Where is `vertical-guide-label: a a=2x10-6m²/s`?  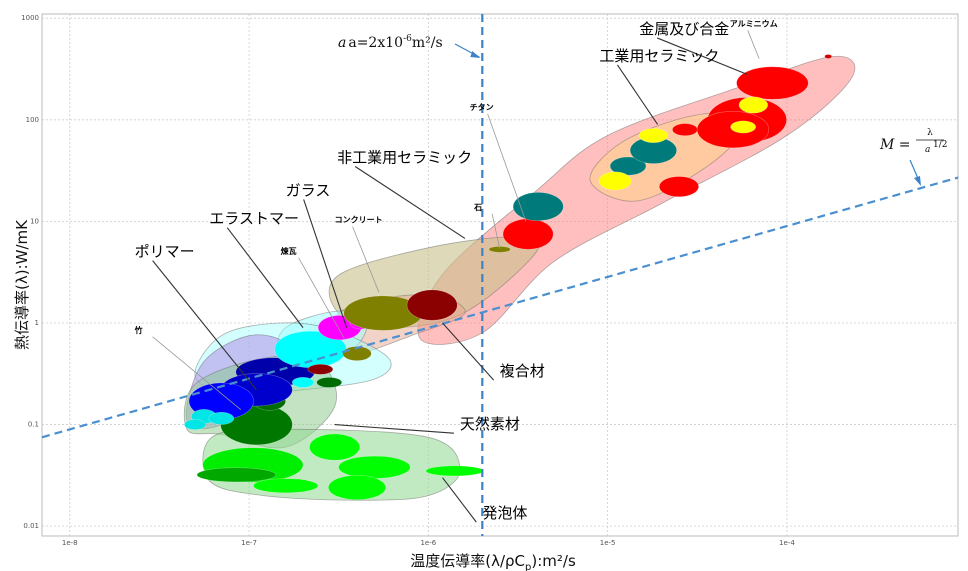 vertical-guide-label: a a=2x10-6m²/s is located at coordinates (390, 42).